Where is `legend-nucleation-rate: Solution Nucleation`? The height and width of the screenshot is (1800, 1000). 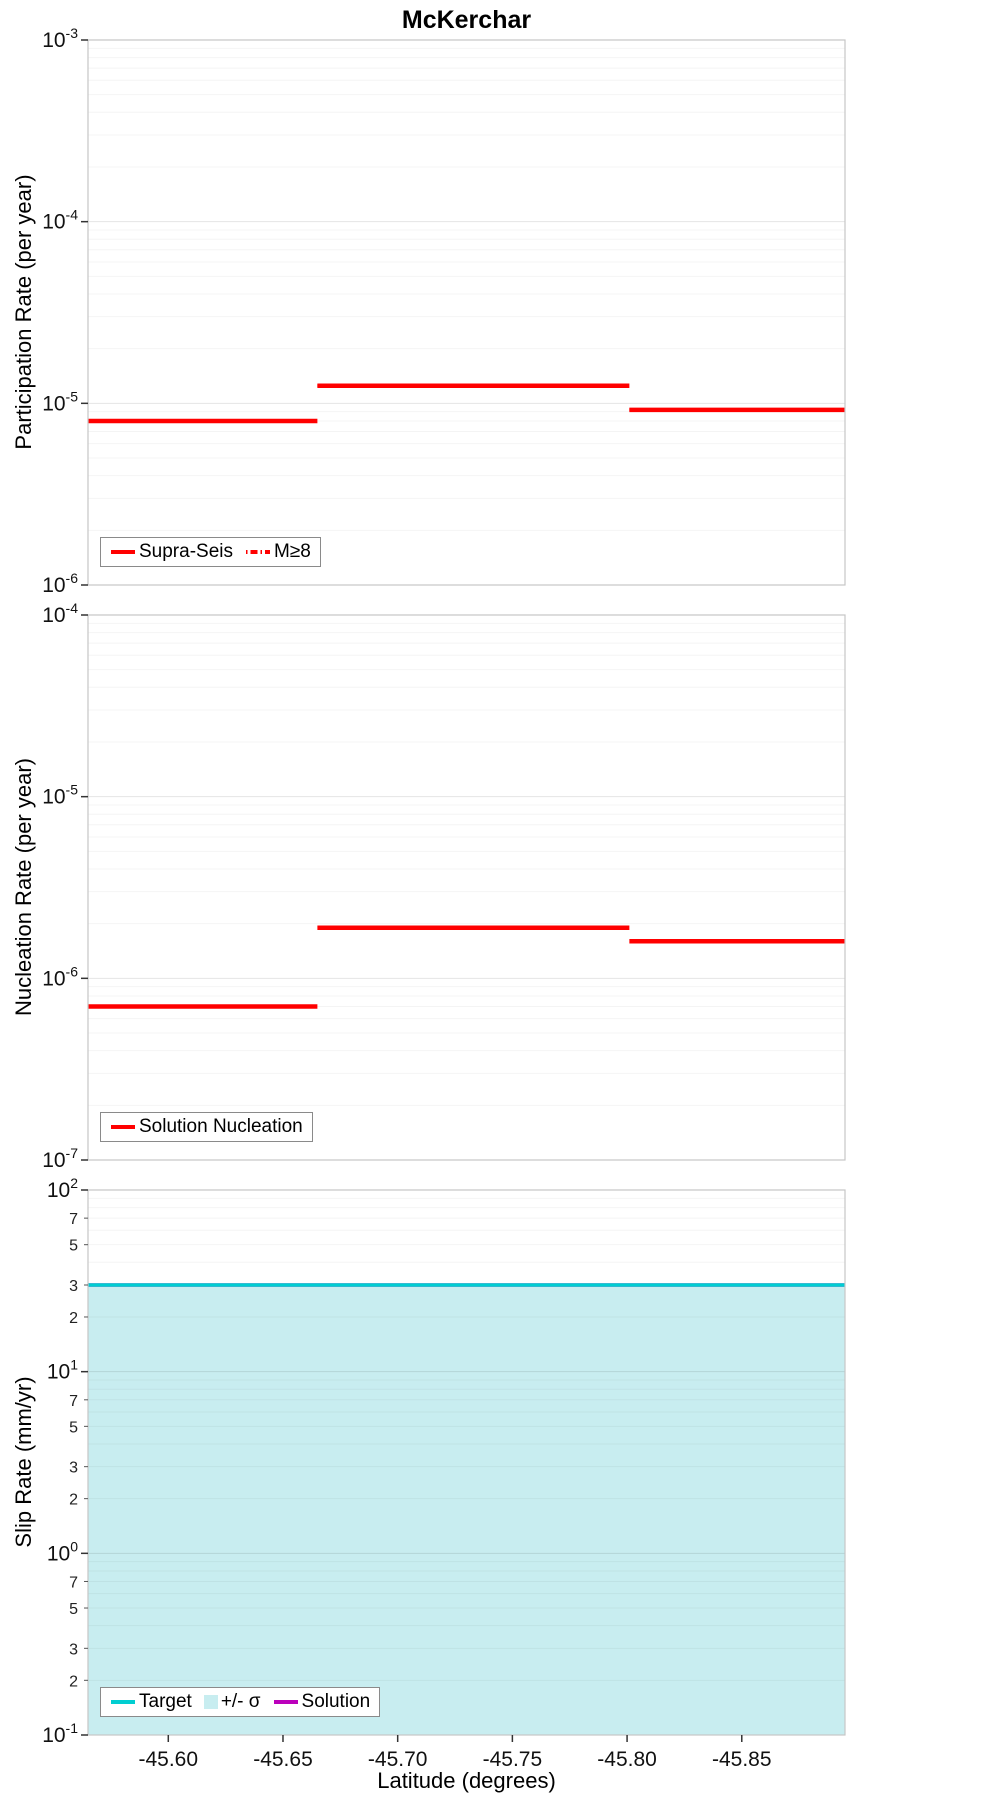
legend-nucleation-rate: Solution Nucleation is located at coordinates (206, 1127).